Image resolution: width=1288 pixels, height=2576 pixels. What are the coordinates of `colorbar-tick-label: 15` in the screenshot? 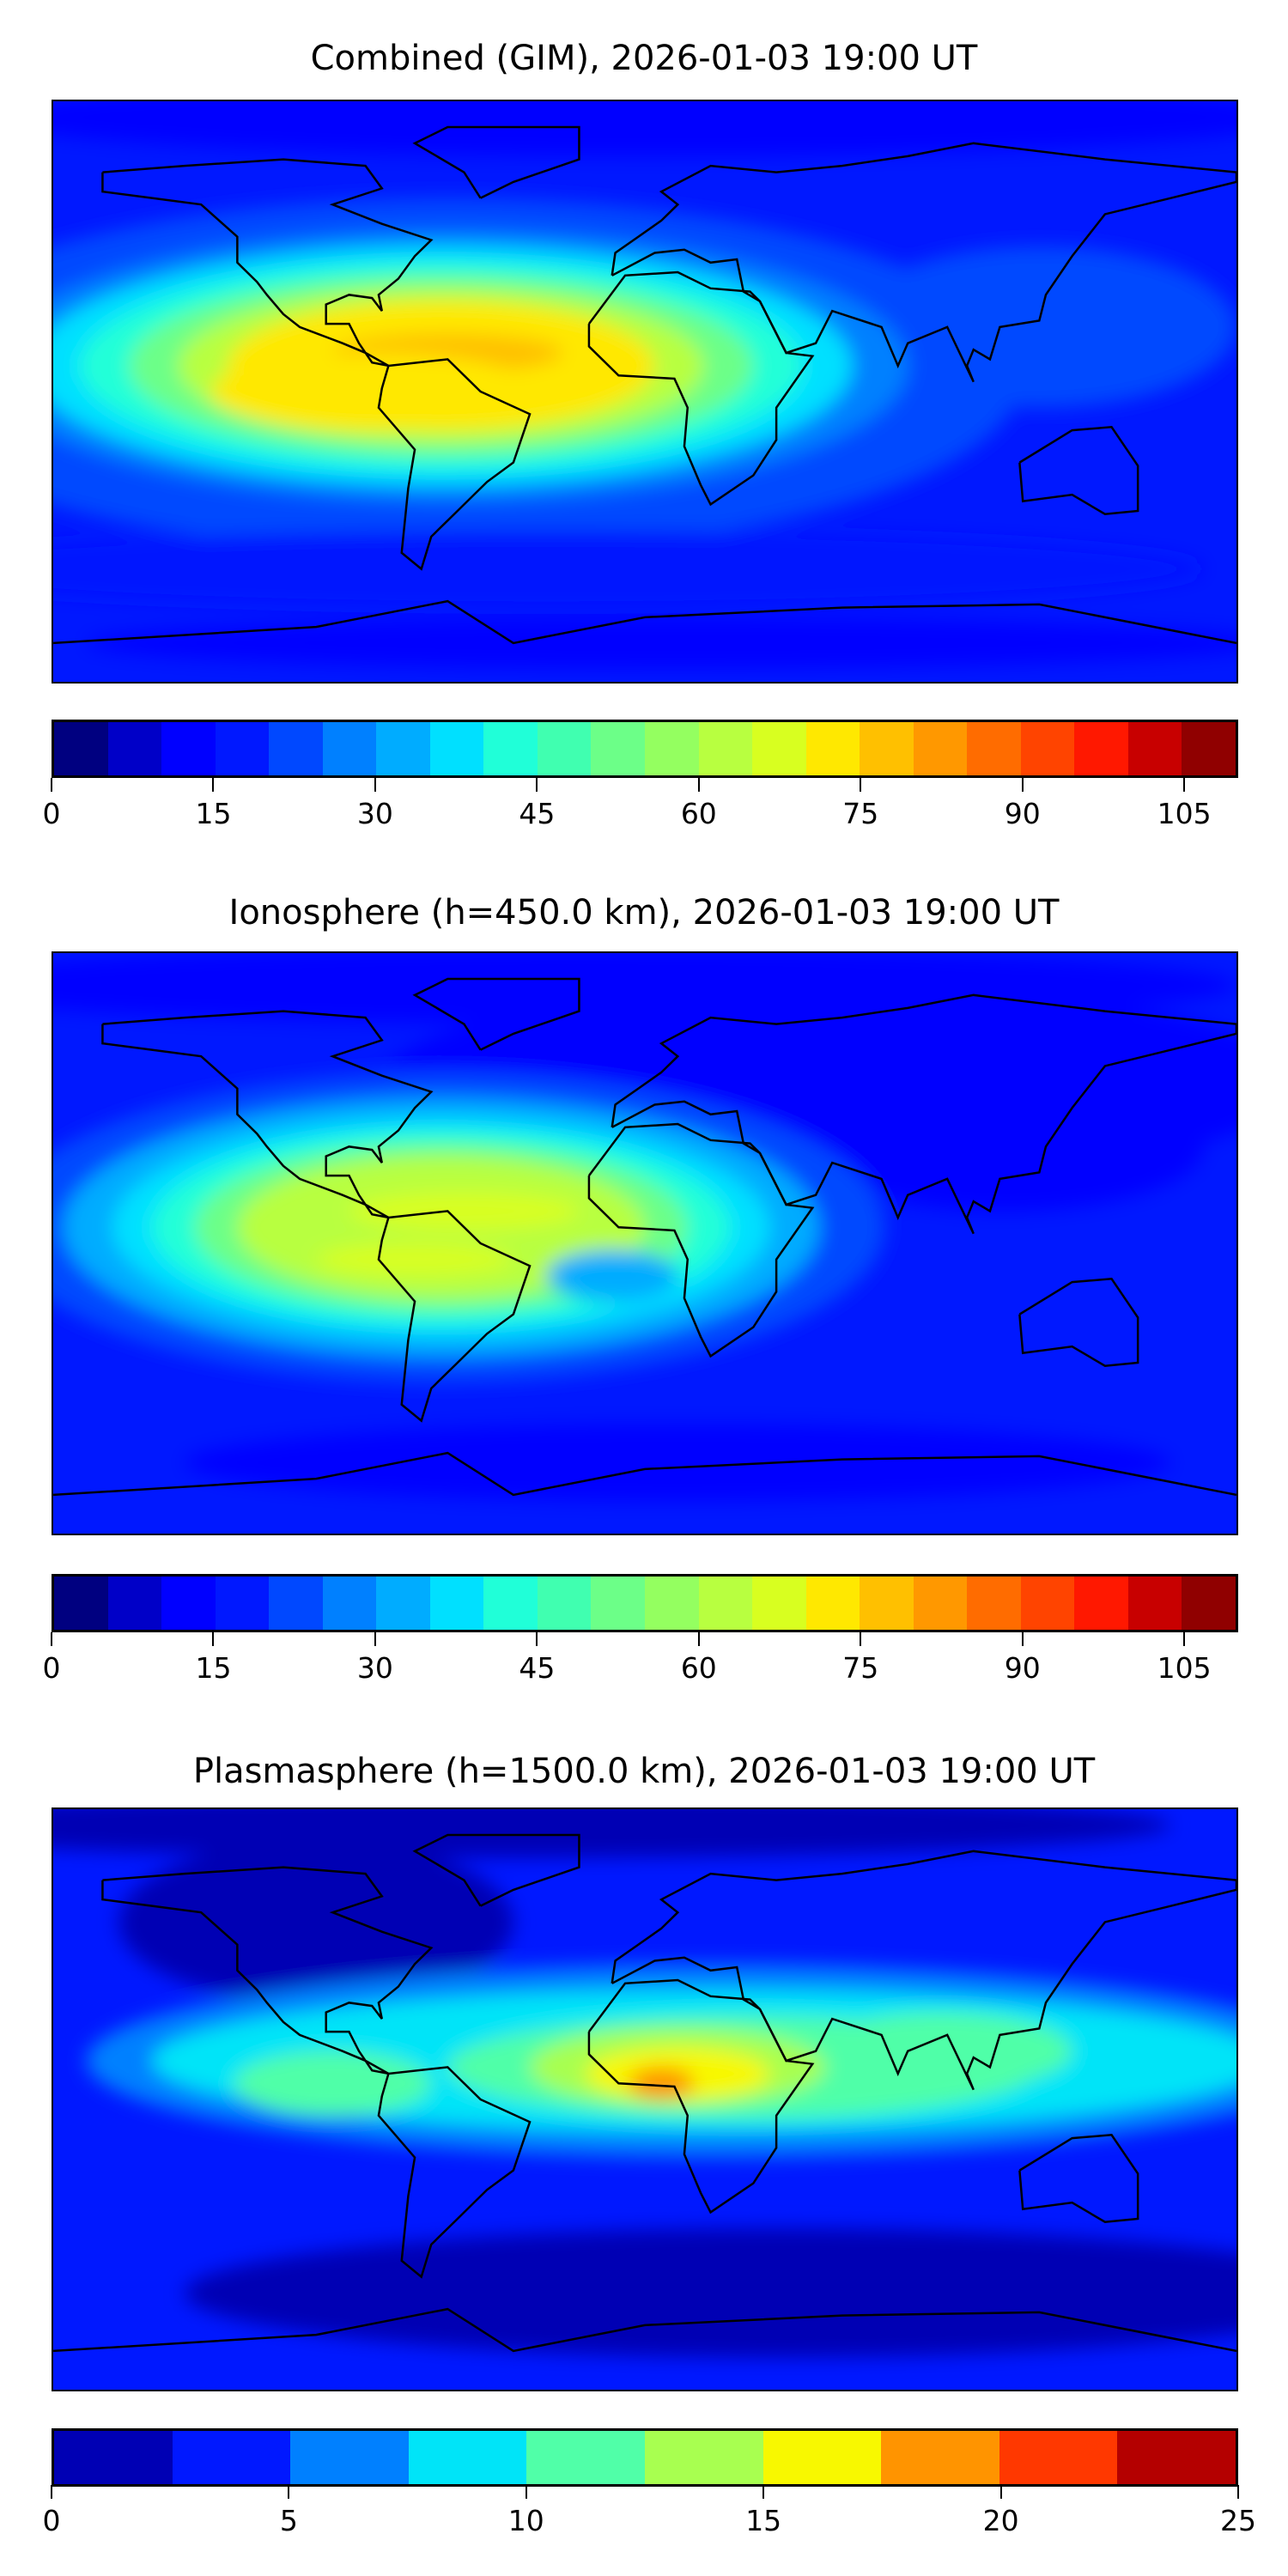 It's located at (213, 1668).